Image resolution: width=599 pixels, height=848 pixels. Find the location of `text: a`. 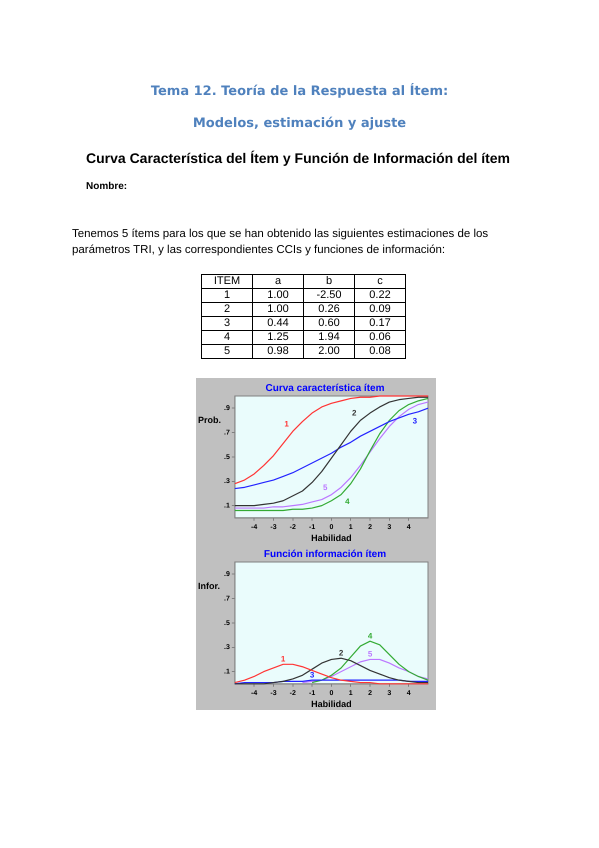

text: a is located at coordinates (278, 281).